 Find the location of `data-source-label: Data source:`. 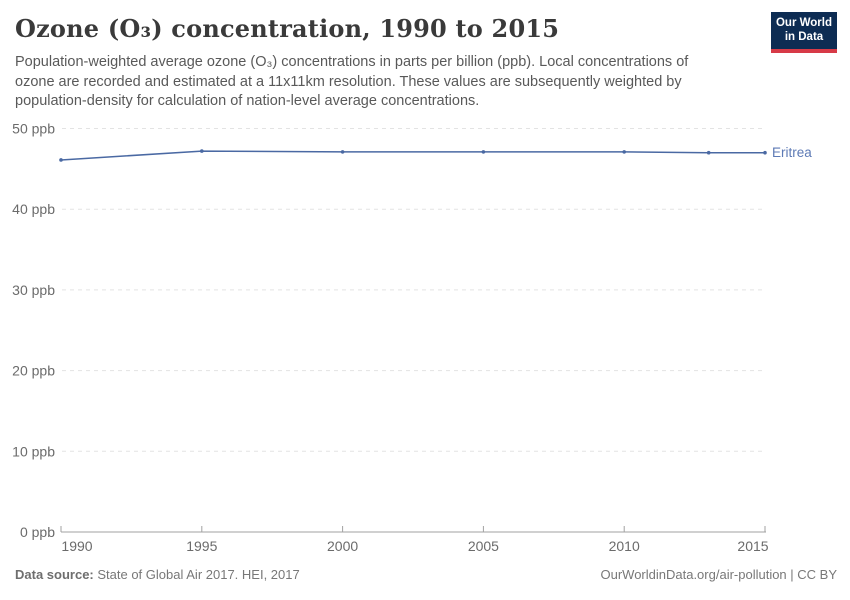

data-source-label: Data source: is located at coordinates (54, 574).